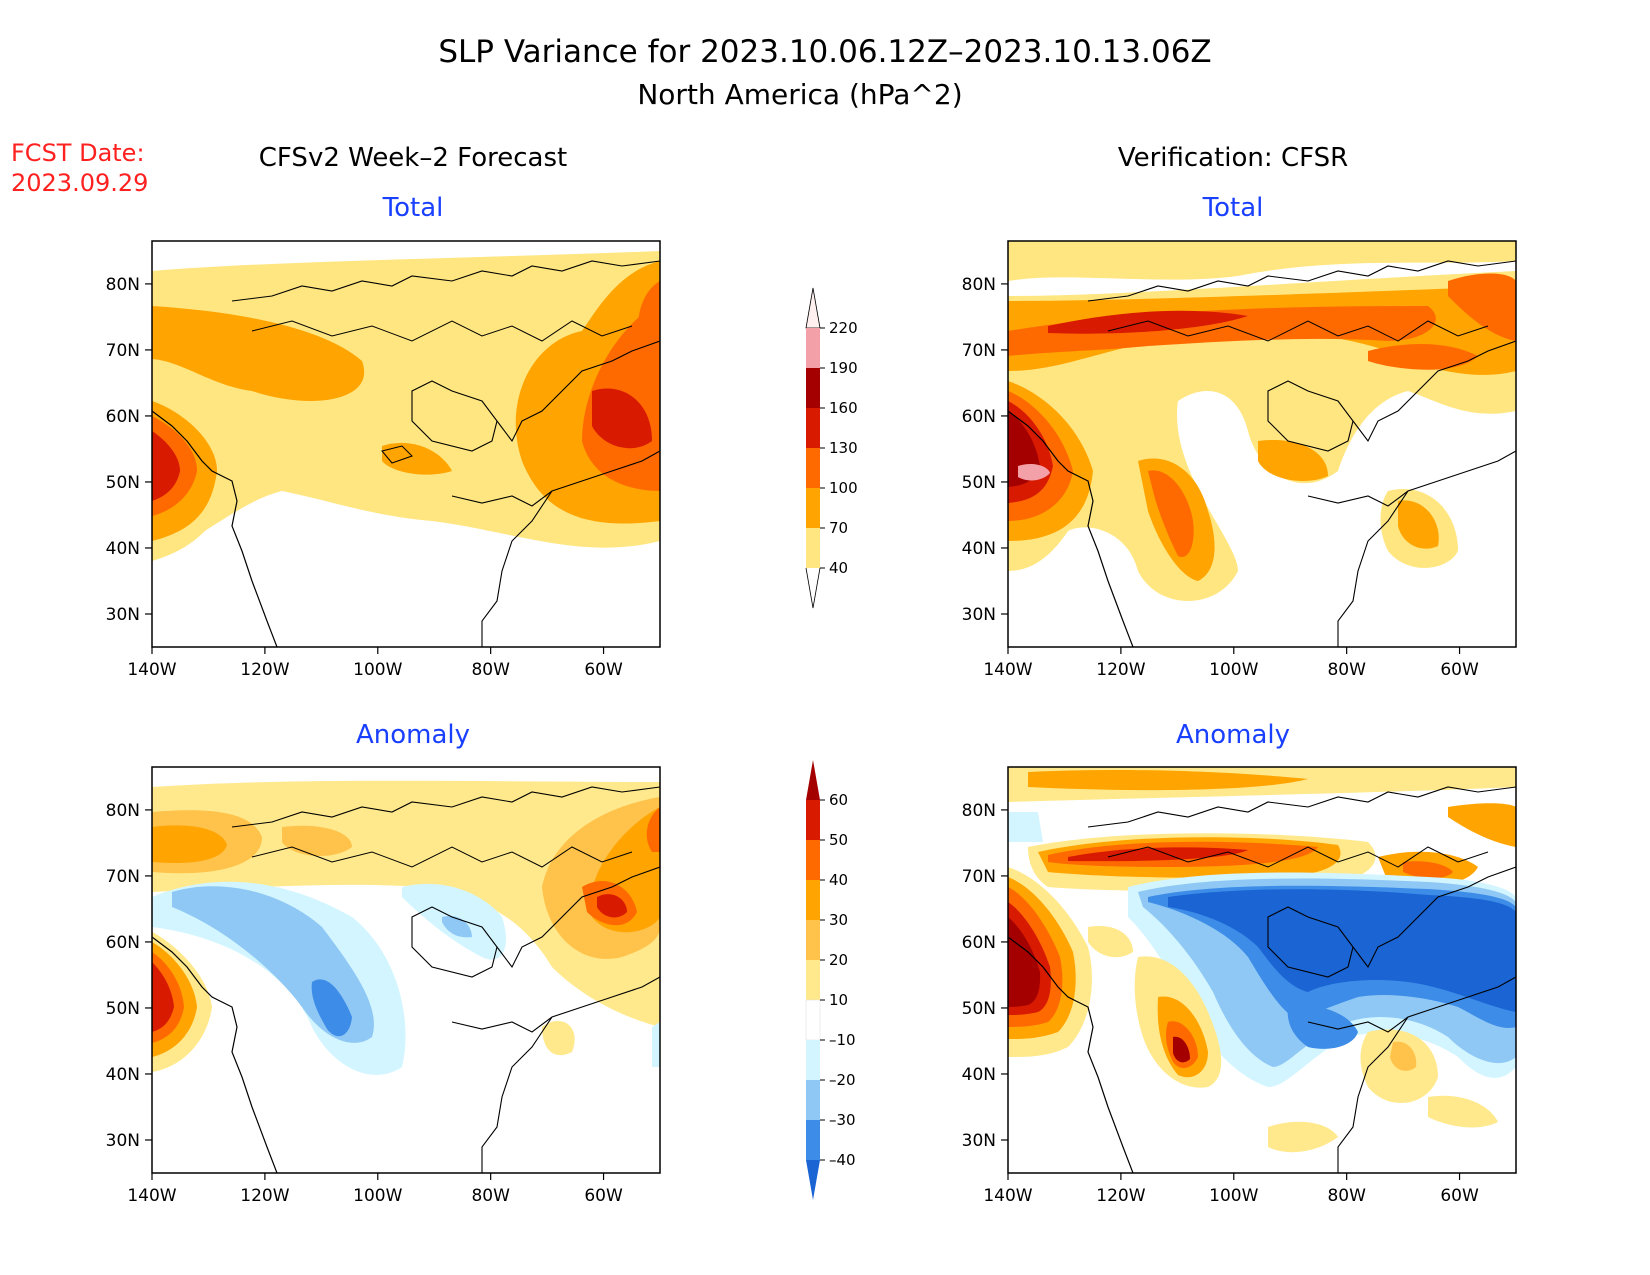  Describe the element at coordinates (842, 1120) in the screenshot. I see `colorbar-anomaly-label: –30` at that location.